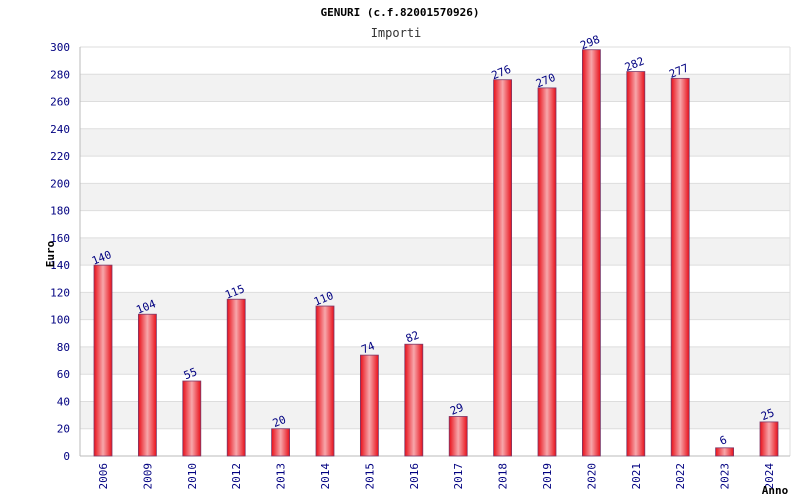 The image size is (800, 504). What do you see at coordinates (190, 373) in the screenshot?
I see `data-label: 55` at bounding box center [190, 373].